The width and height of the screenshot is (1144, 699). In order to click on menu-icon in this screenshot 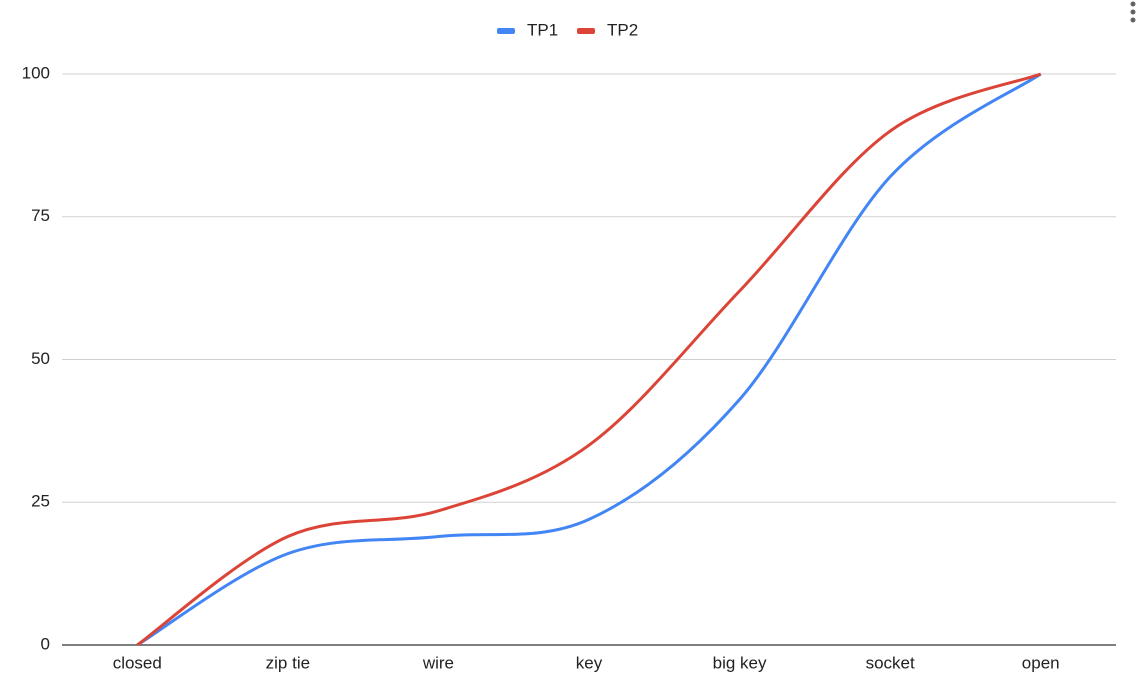, I will do `click(1133, 12)`.